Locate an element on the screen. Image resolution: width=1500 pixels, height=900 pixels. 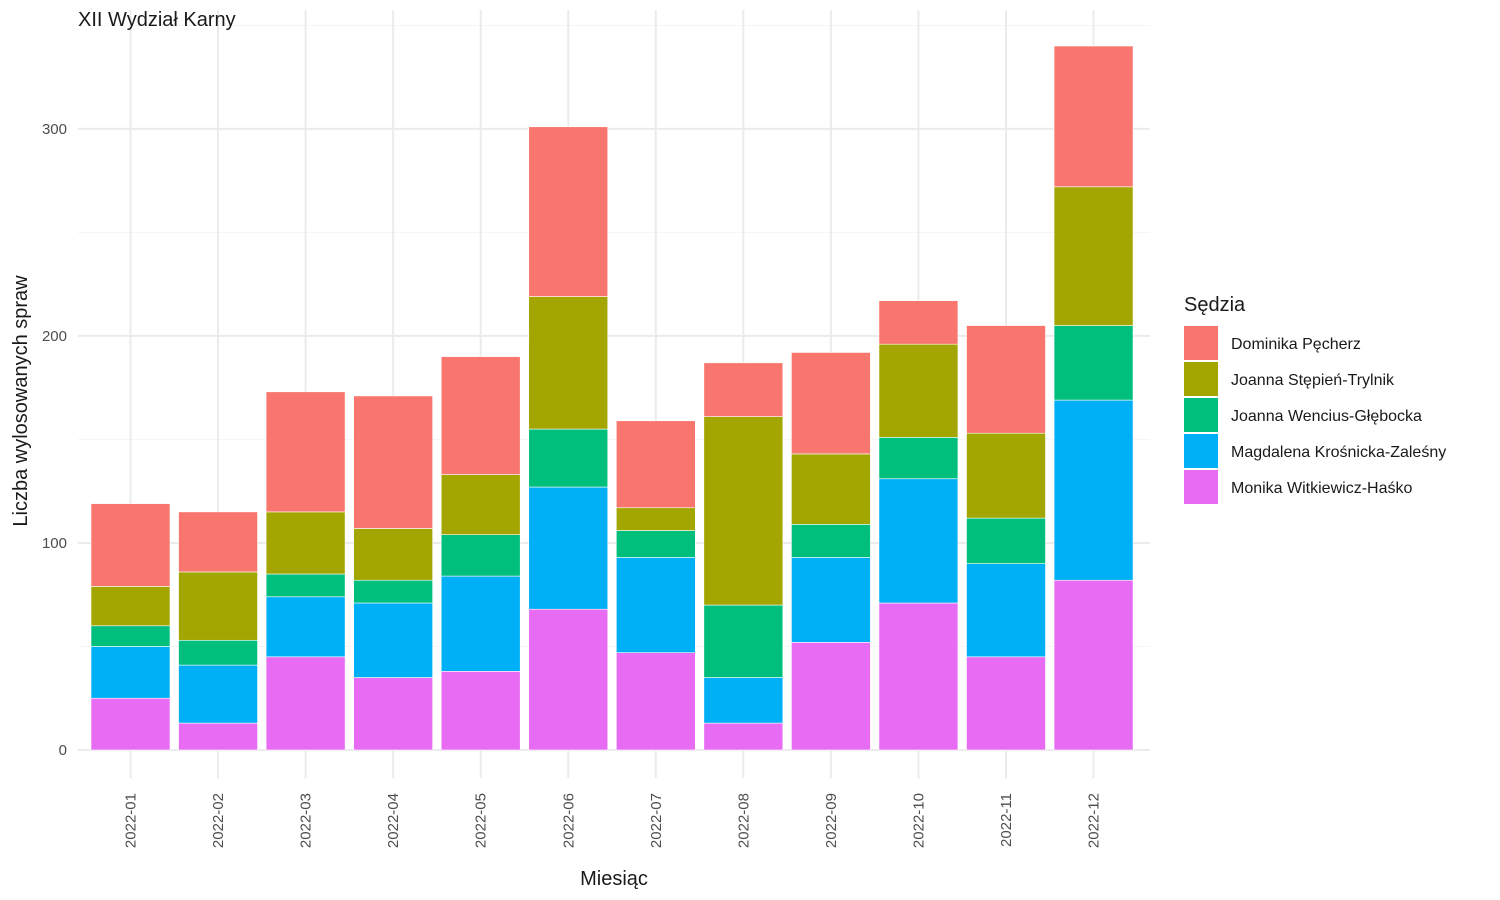
legend-label: Joanna Stępień-Trylnik is located at coordinates (1313, 380).